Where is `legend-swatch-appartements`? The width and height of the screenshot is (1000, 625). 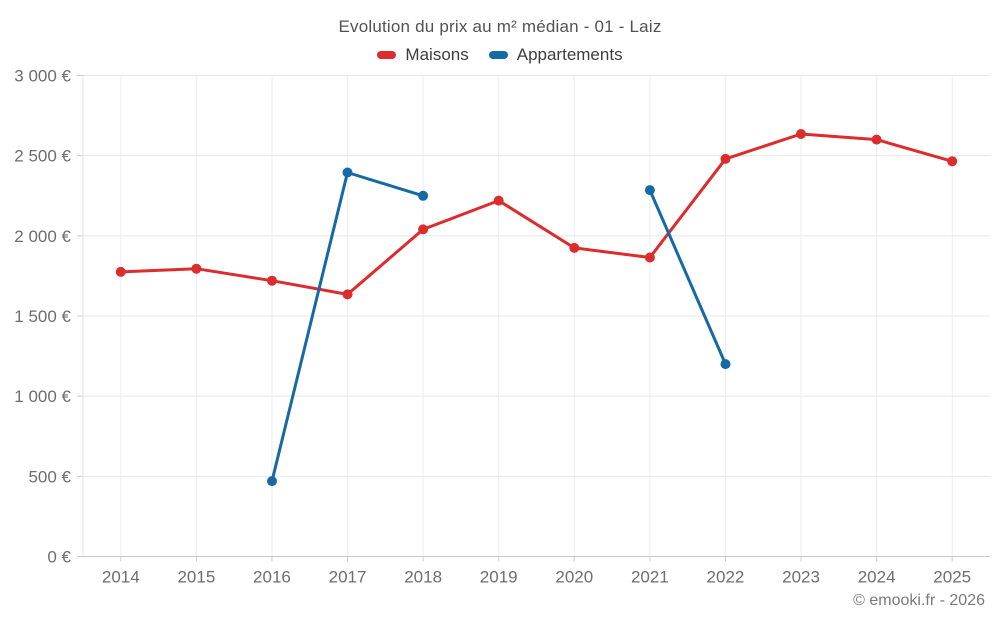 legend-swatch-appartements is located at coordinates (498, 55).